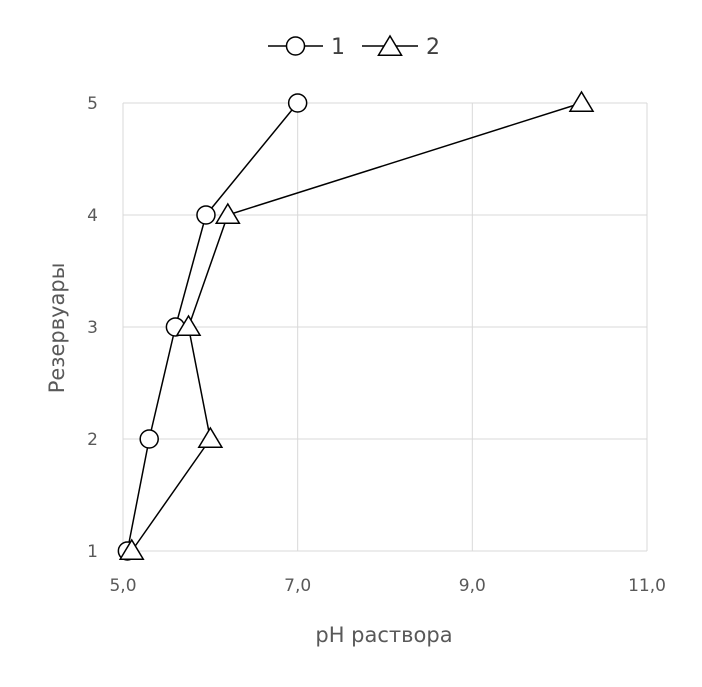 The image size is (702, 687). Describe the element at coordinates (338, 47) in the screenshot. I see `legend-1-label: 1` at that location.